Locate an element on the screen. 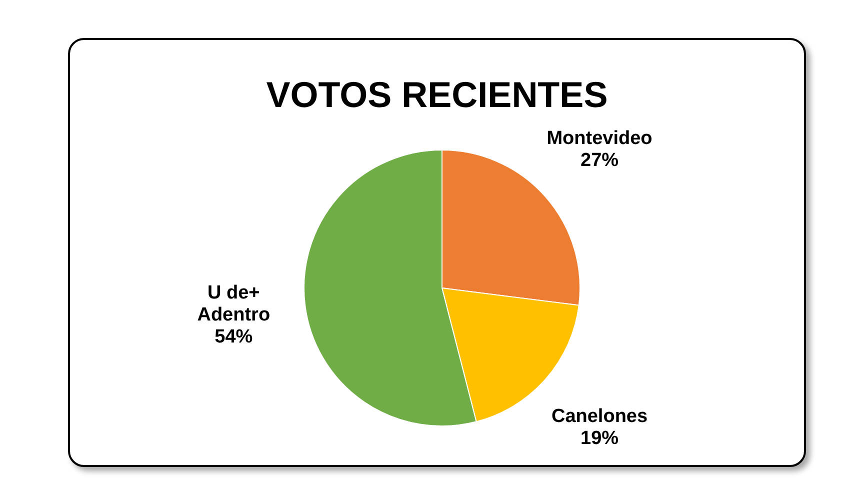 The height and width of the screenshot is (504, 841). slice-label: Canelones is located at coordinates (599, 415).